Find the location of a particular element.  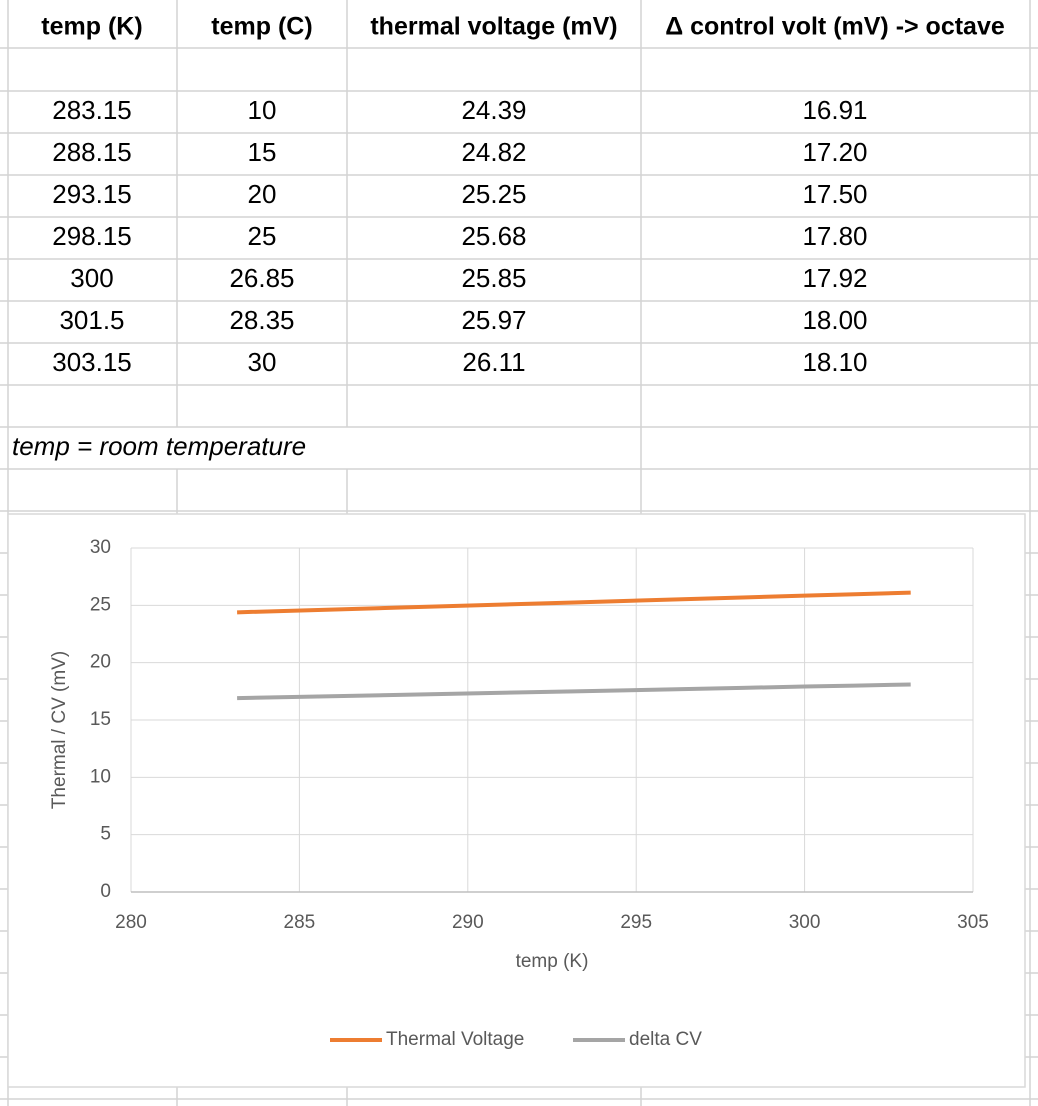

cell: 24.39 is located at coordinates (493, 110).